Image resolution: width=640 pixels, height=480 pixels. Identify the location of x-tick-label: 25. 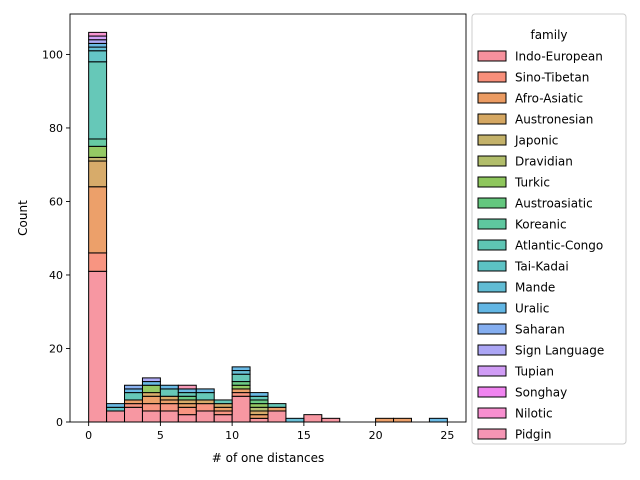
(447, 435).